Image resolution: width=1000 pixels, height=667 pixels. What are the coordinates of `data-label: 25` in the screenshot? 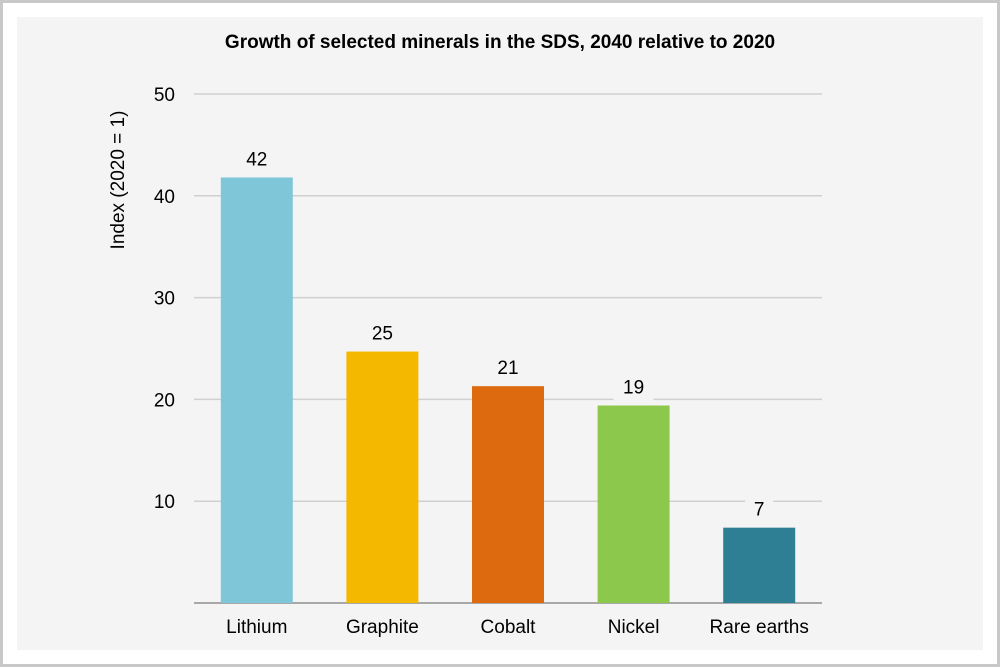 It's located at (382, 334).